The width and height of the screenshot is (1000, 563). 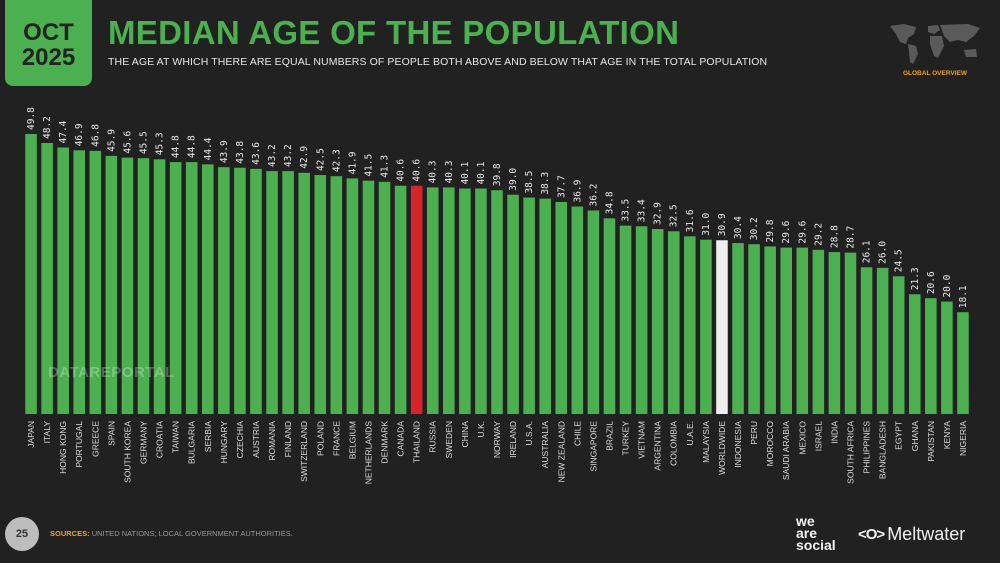 I want to click on bar-norway, so click(x=497, y=302).